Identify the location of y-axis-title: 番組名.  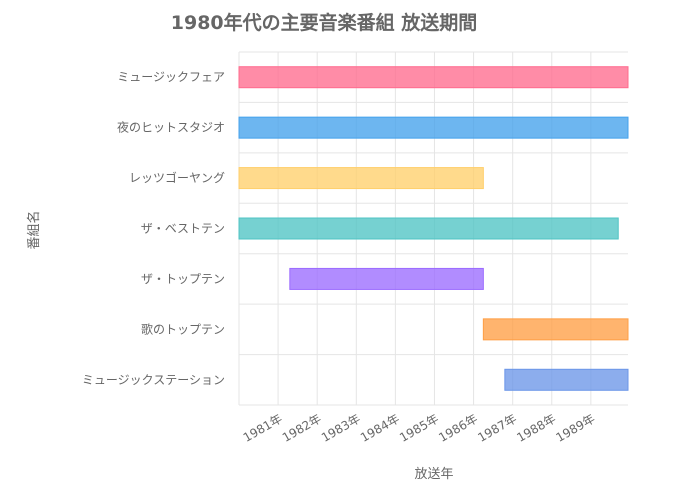
(34, 229).